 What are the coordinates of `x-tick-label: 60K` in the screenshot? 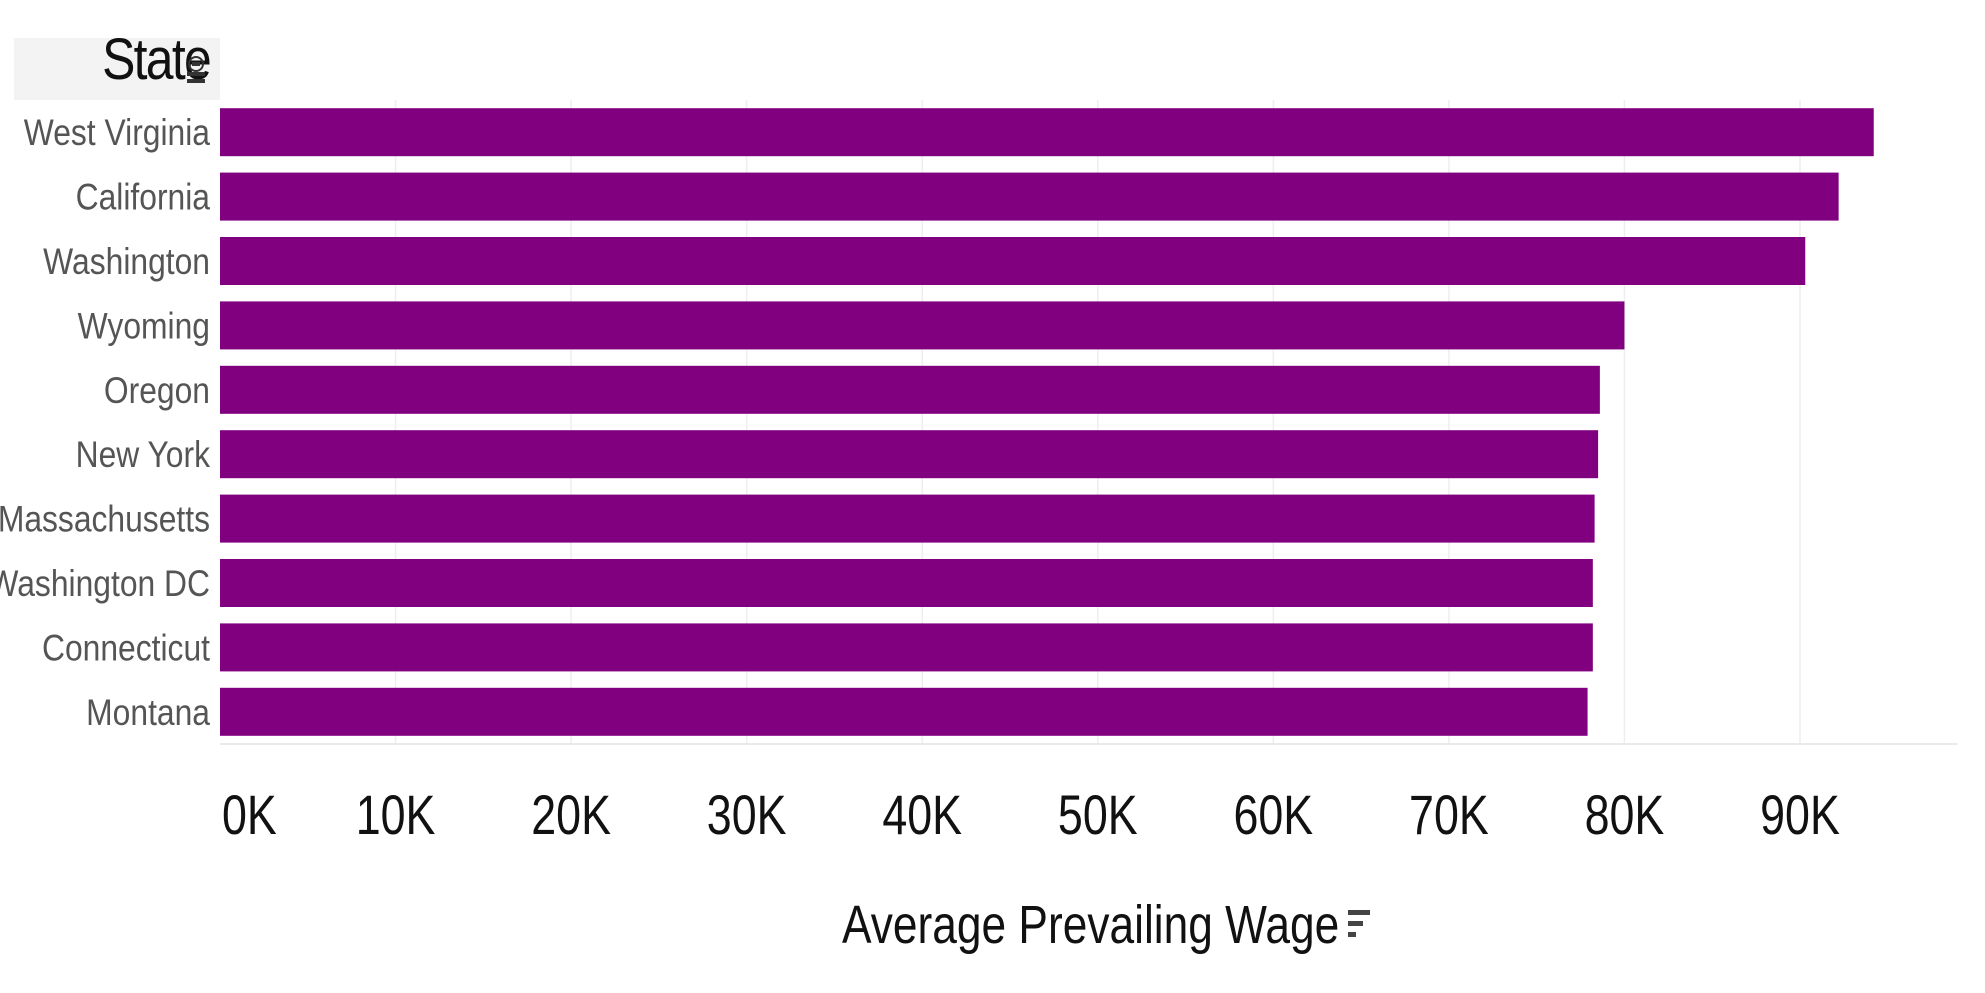 It's located at (1273, 814).